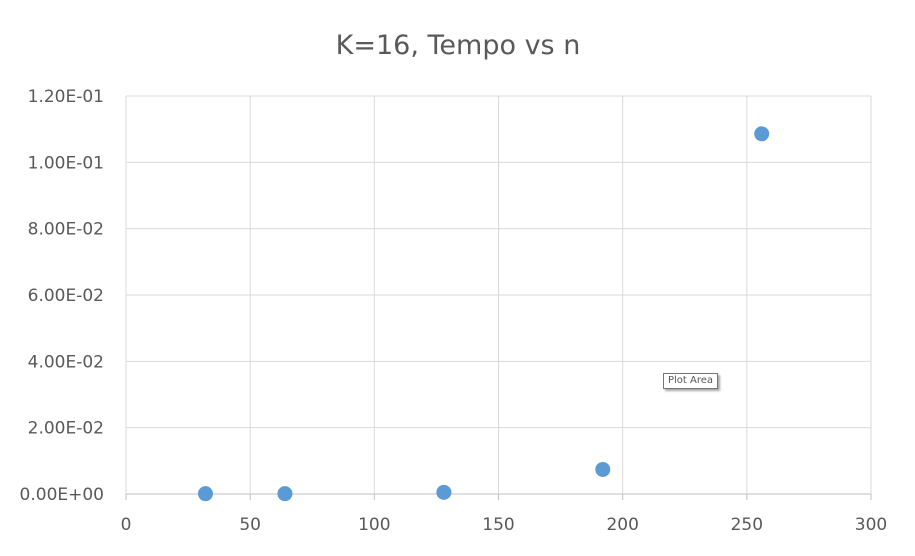 The width and height of the screenshot is (915, 556). Describe the element at coordinates (622, 525) in the screenshot. I see `x-tick-label: 200` at that location.